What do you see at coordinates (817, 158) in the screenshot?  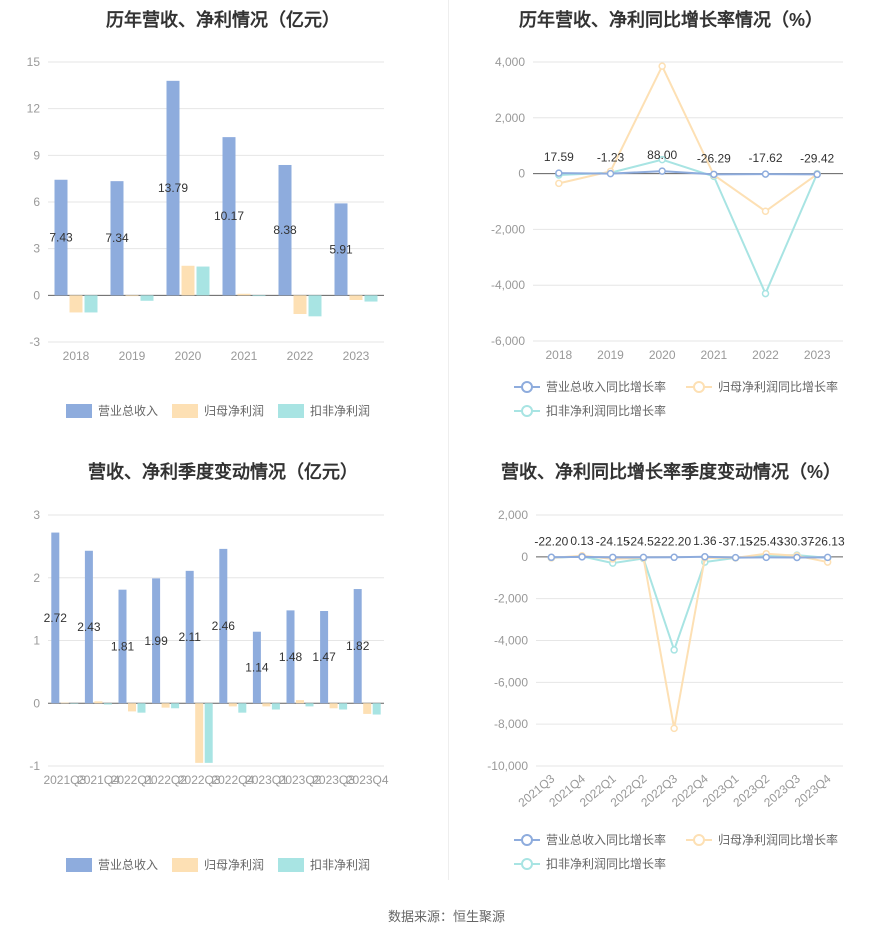 I see `data-label: -29.42` at bounding box center [817, 158].